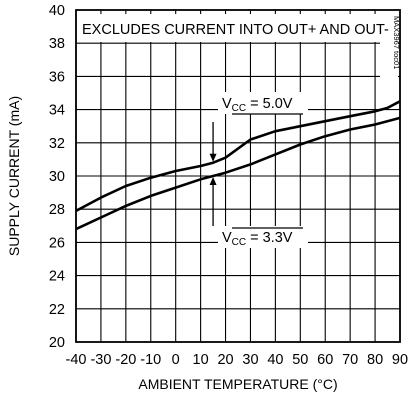  I want to click on x-tick-label: 10, so click(201, 360).